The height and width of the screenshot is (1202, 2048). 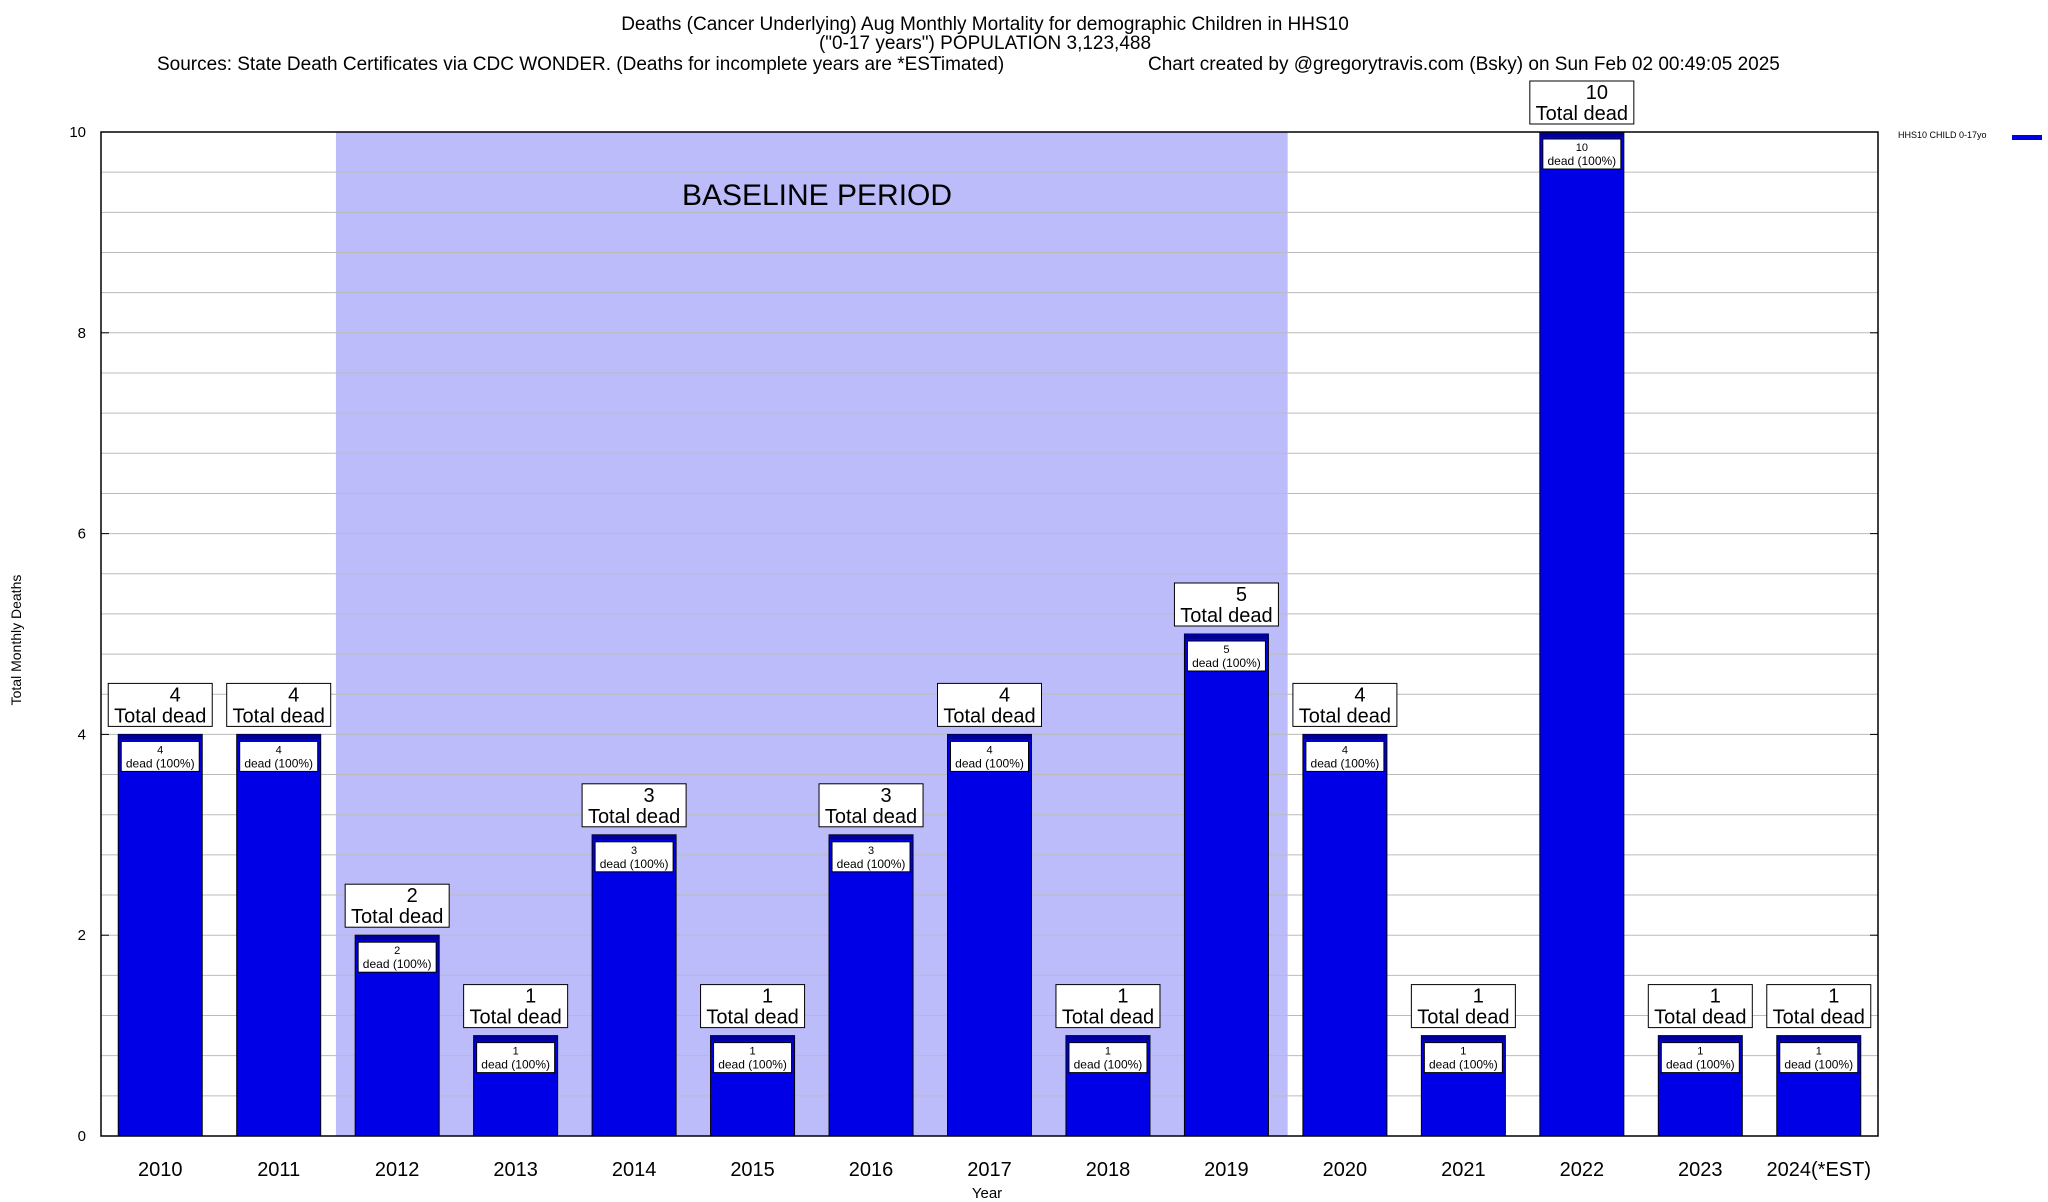 What do you see at coordinates (1942, 135) in the screenshot?
I see `legend-entry-label: HHS10 CHILD 0-17yo` at bounding box center [1942, 135].